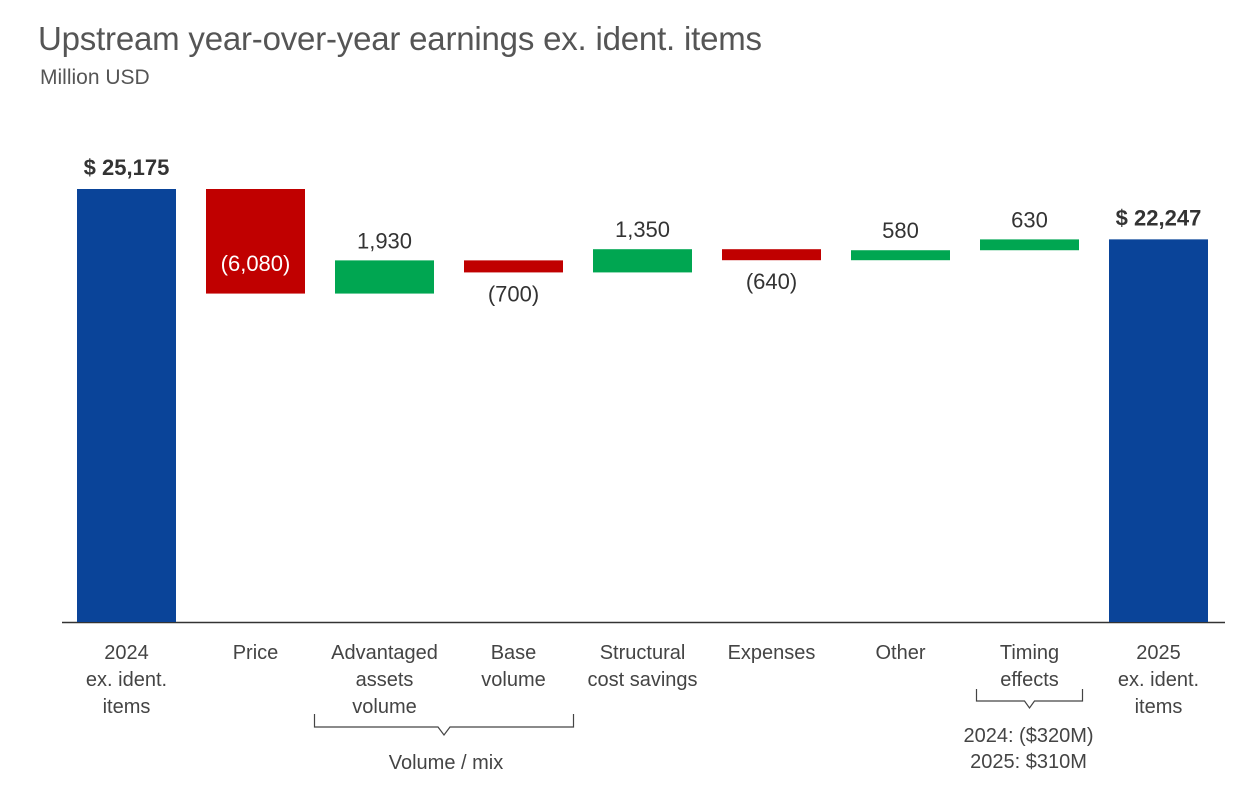 The width and height of the screenshot is (1248, 793). Describe the element at coordinates (444, 725) in the screenshot. I see `group-bracket` at that location.